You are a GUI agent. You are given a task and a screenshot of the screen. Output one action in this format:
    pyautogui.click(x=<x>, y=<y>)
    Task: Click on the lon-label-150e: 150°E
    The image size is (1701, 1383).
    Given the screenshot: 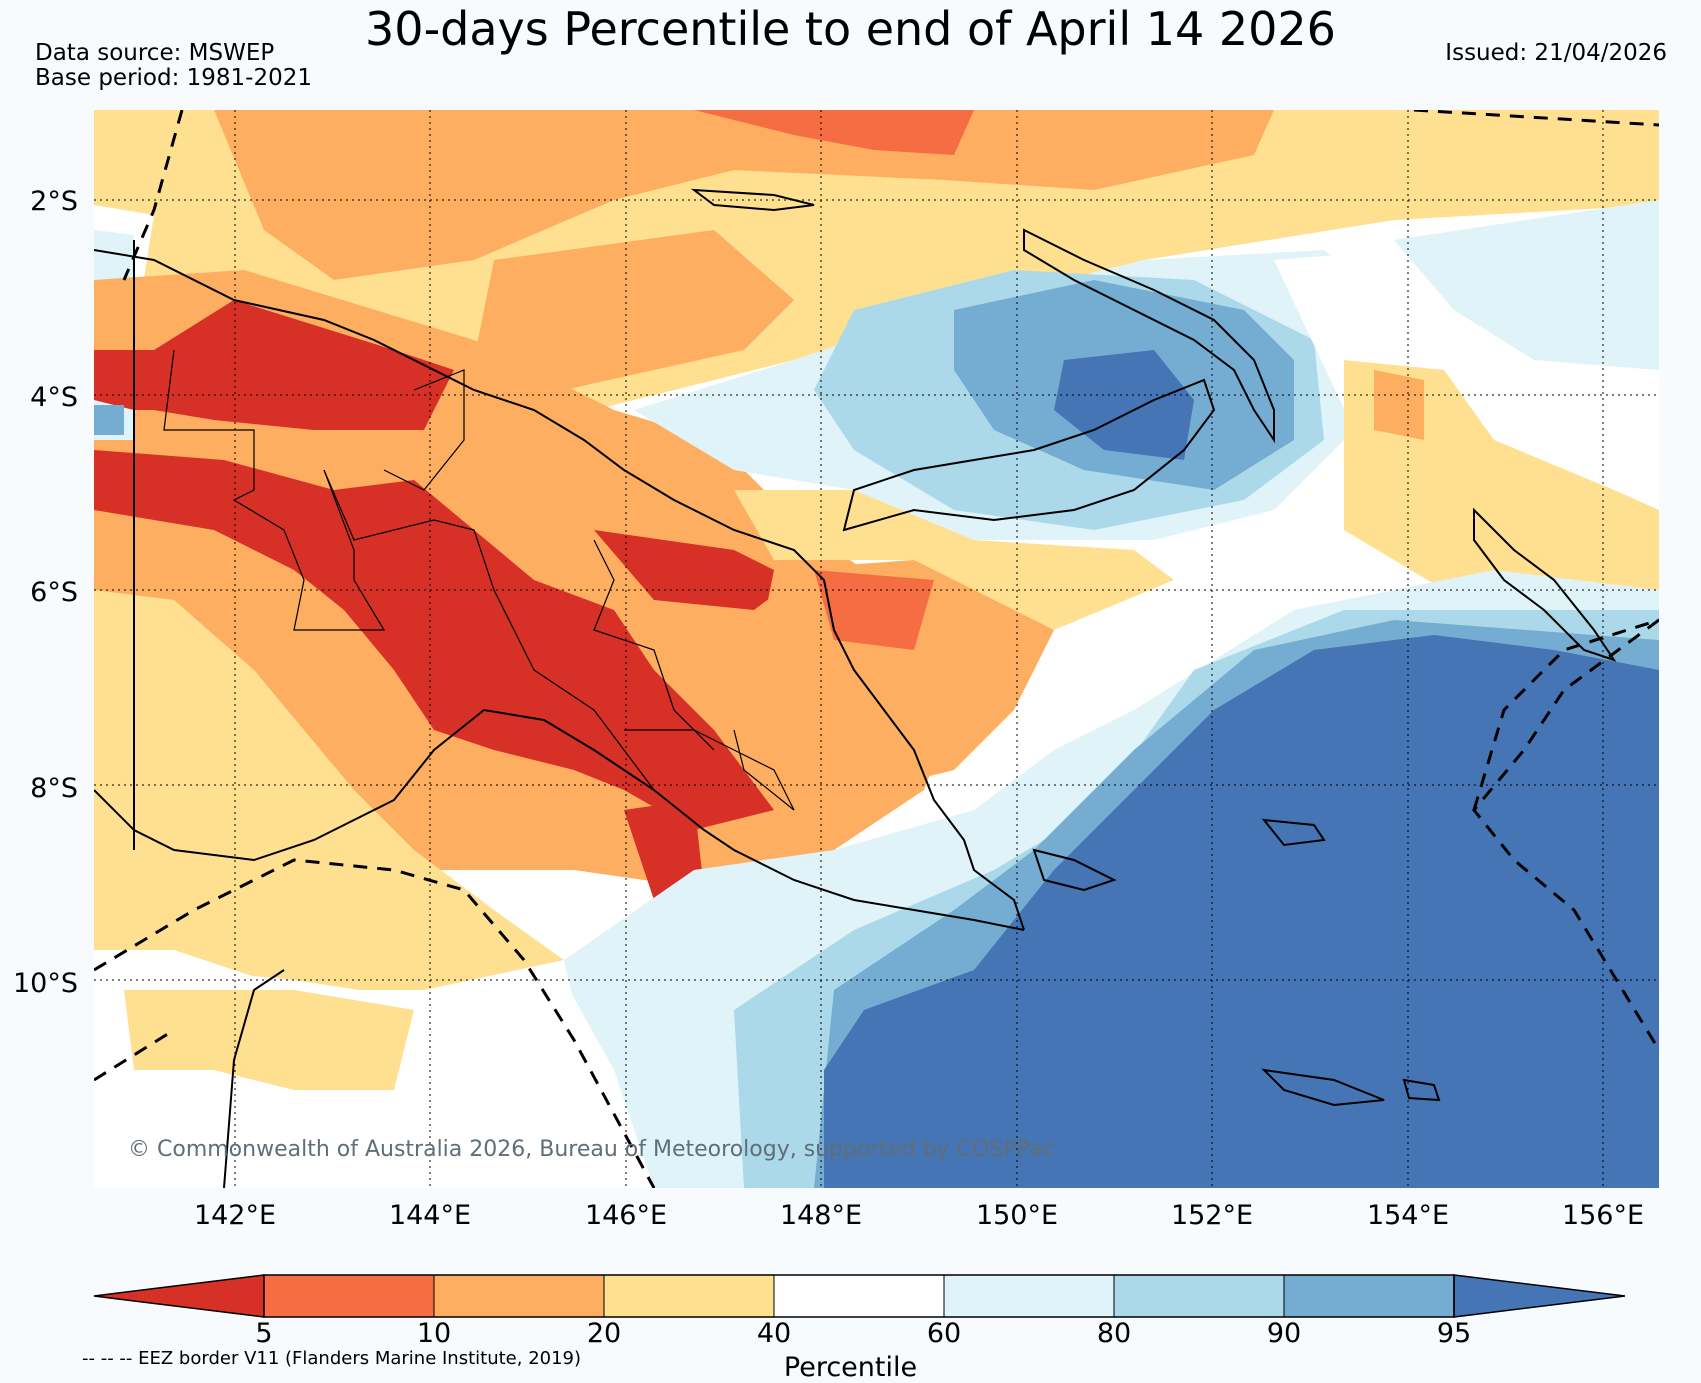 What is the action you would take?
    pyautogui.click(x=1017, y=1215)
    